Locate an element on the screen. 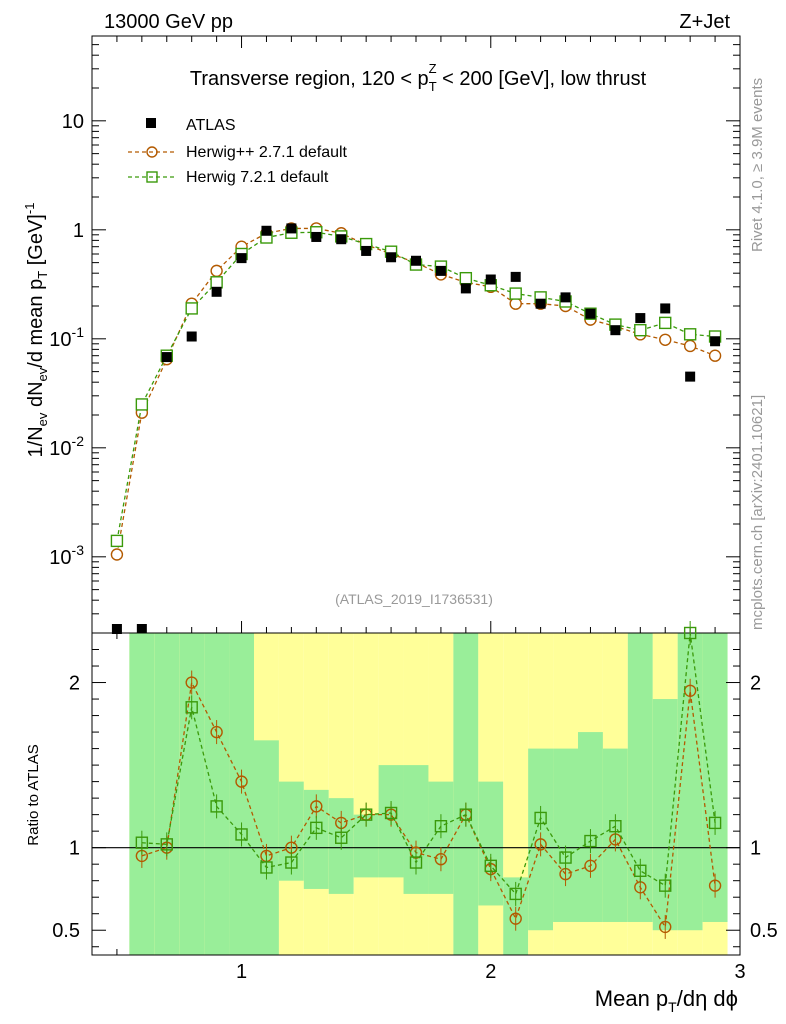 This screenshot has width=786, height=1024. y-tick-label: 10⁻¹ is located at coordinates (66, 337).